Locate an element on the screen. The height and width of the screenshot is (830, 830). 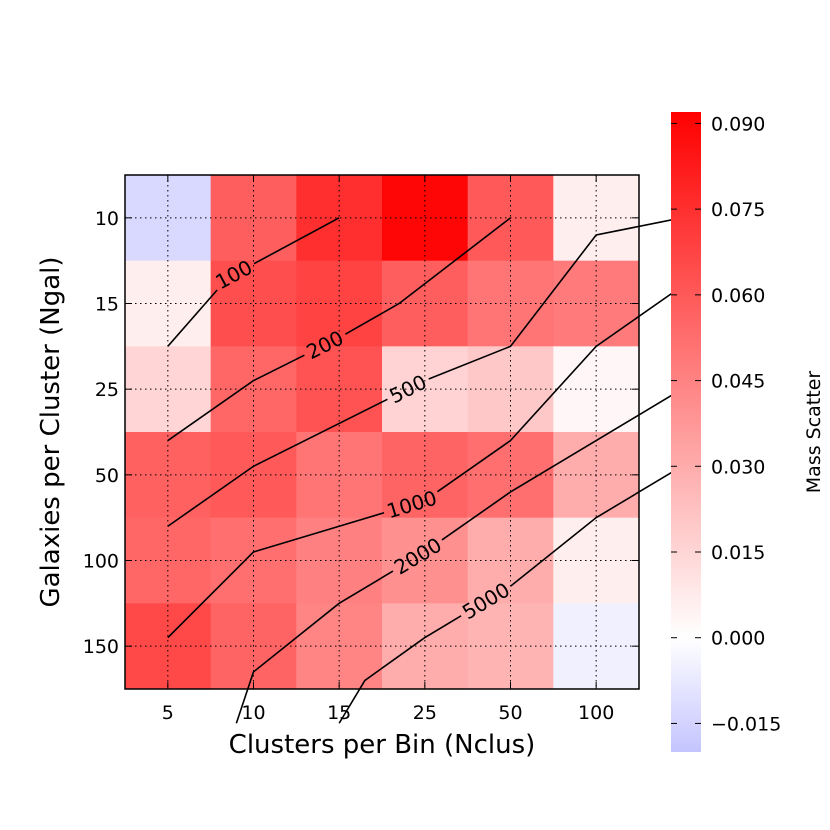
colorbar-tick-label: −0.015 is located at coordinates (746, 724).